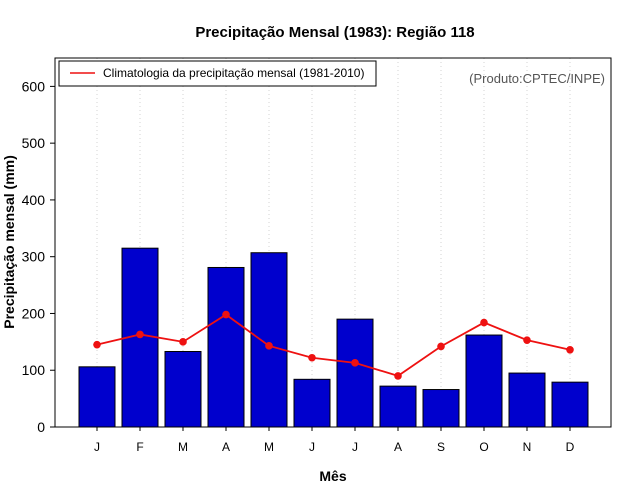 The width and height of the screenshot is (640, 500). I want to click on x-tick-label: S, so click(441, 447).